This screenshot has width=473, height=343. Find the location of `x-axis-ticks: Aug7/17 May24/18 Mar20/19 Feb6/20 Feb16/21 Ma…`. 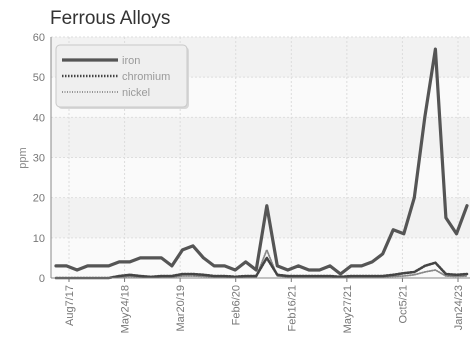

x-axis-ticks: Aug7/17 May24/18 Mar20/19 Feb6/20 Feb16/21 Ma… is located at coordinates (264, 305).